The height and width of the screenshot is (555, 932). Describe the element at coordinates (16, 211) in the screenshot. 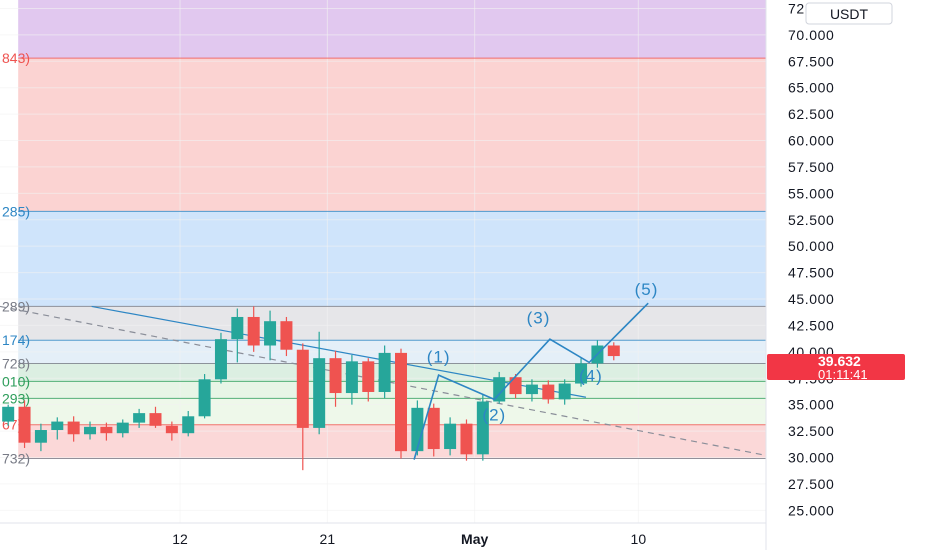

I see `fib-level-label: 285)` at that location.